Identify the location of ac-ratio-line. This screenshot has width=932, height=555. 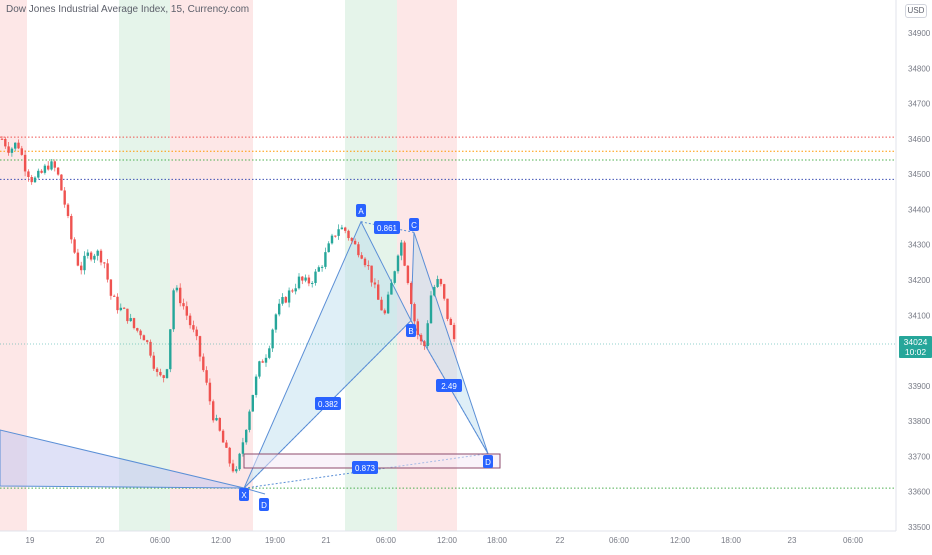
(387, 227).